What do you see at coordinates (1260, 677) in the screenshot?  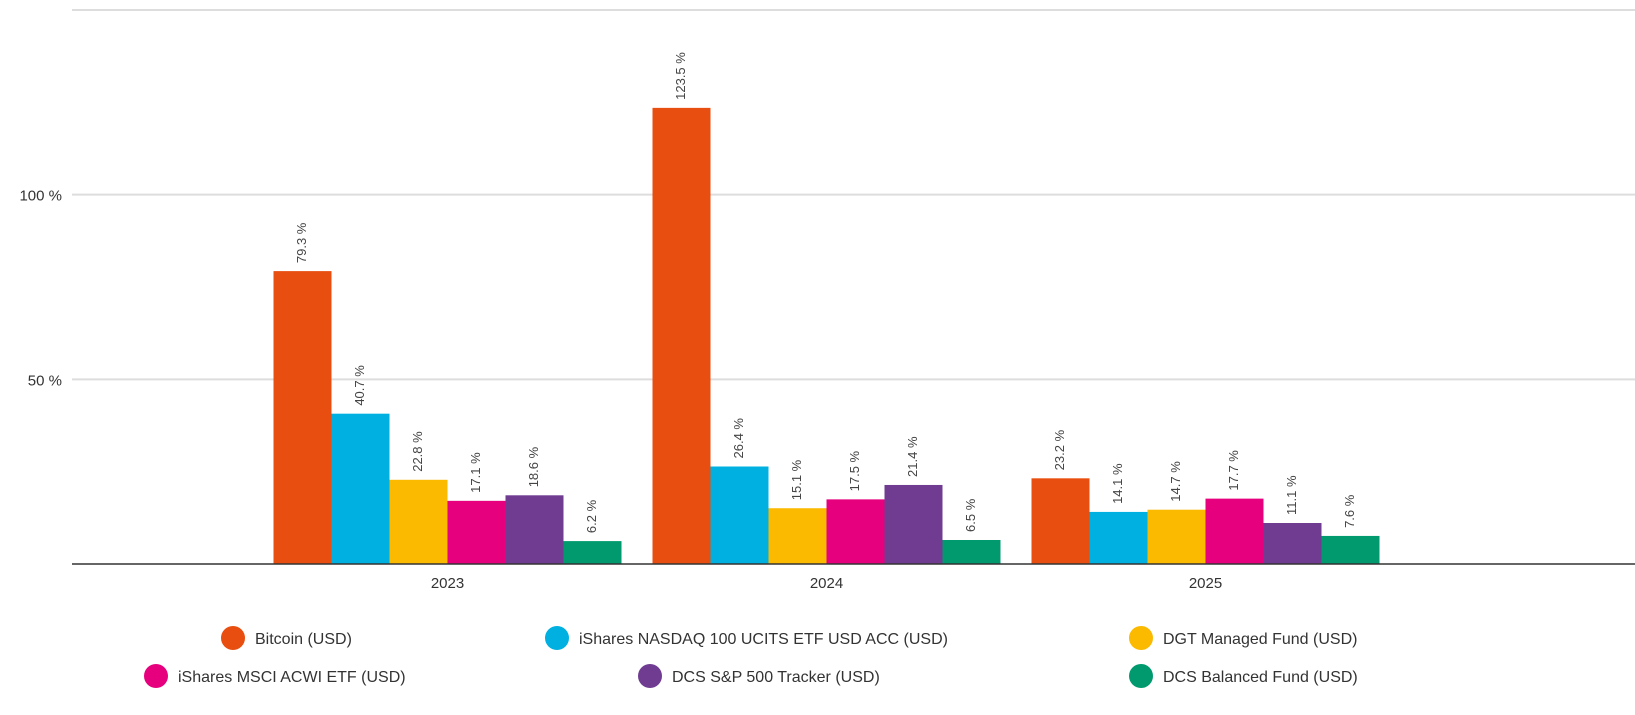 I see `legend-label: DCS Balanced Fund (USD)` at bounding box center [1260, 677].